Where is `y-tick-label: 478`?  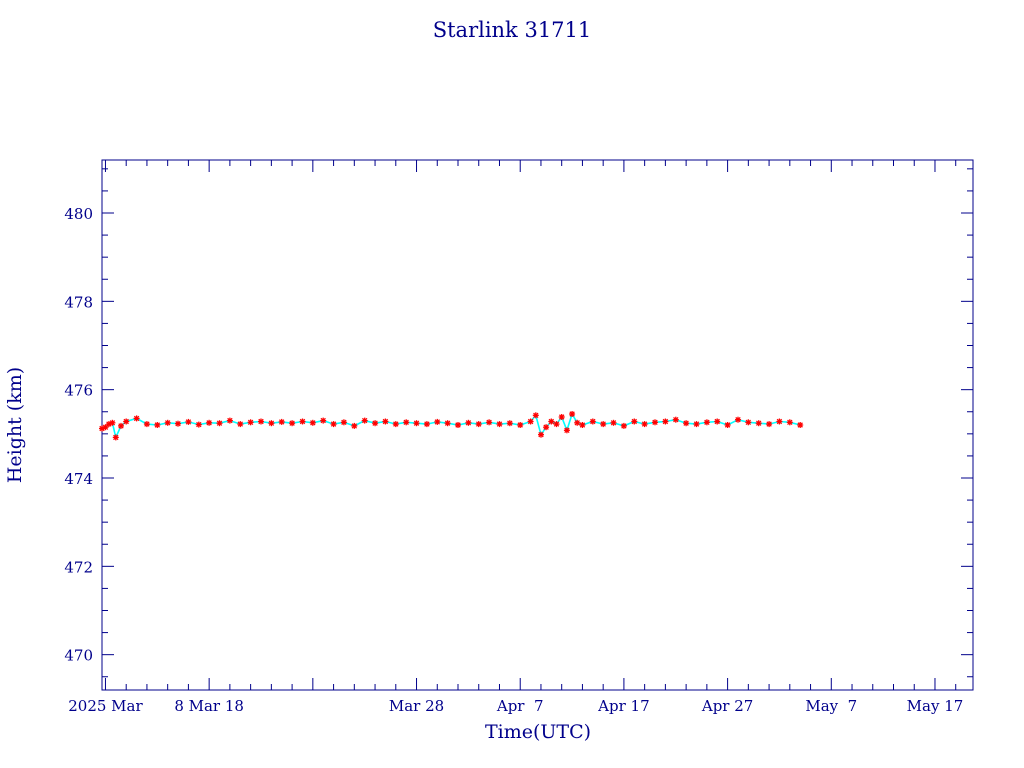 y-tick-label: 478 is located at coordinates (78, 302).